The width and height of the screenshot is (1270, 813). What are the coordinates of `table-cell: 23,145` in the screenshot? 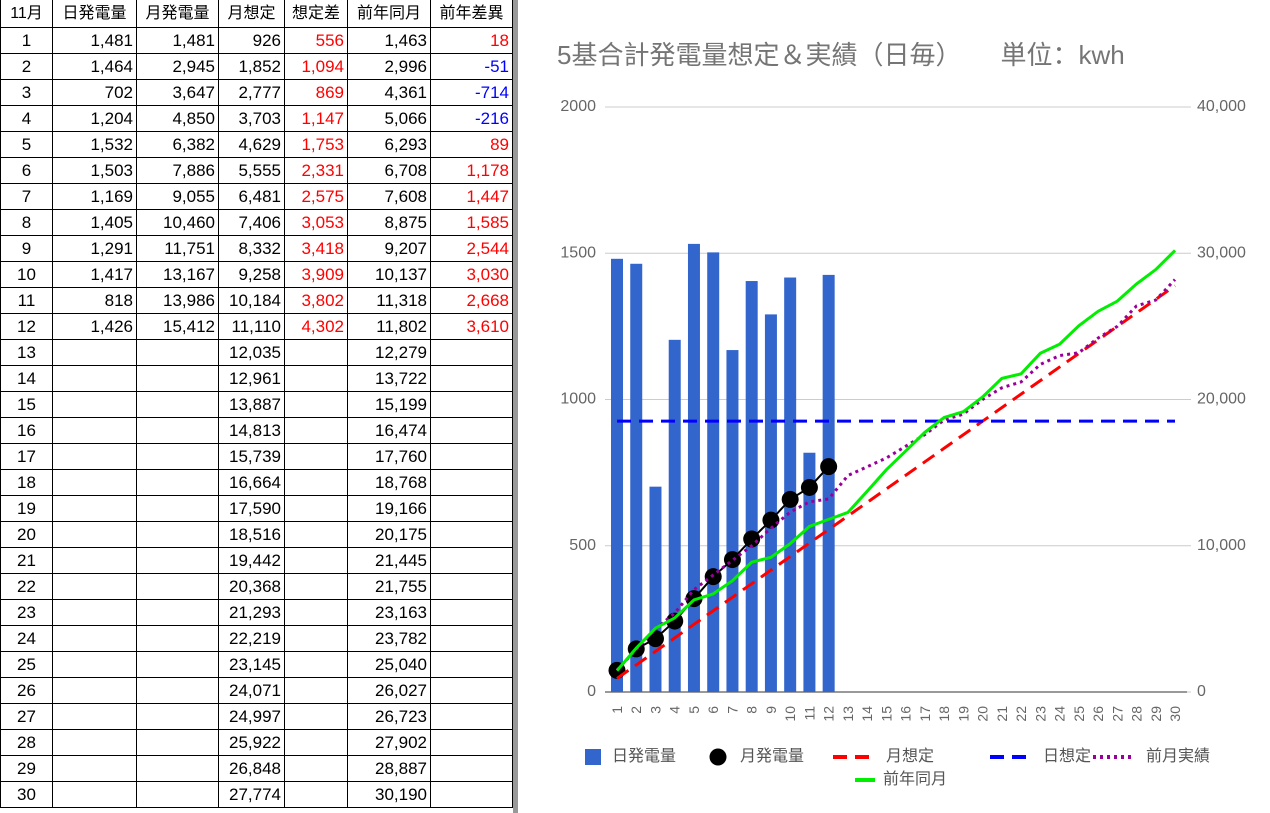 It's located at (252, 665).